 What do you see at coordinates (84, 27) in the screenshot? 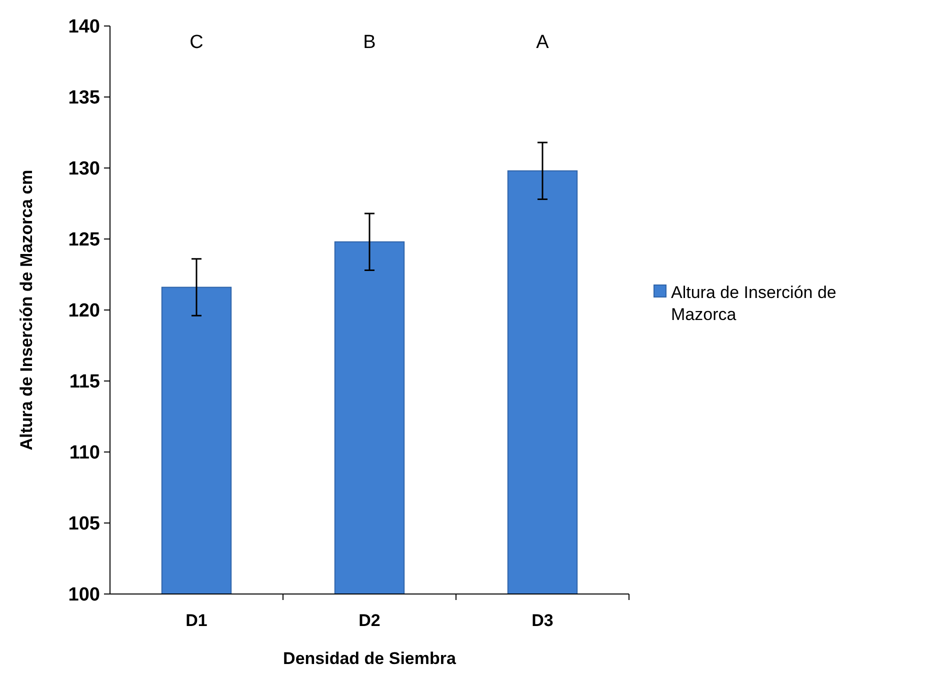
I see `y-tick-label: 140` at bounding box center [84, 27].